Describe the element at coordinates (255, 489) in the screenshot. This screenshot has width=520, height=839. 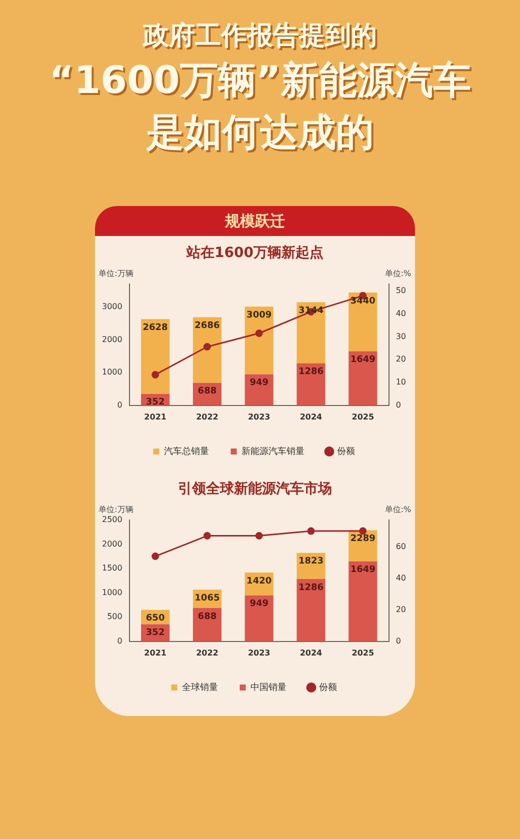
I see `chart-title: 引领全球新能源汽车市场` at that location.